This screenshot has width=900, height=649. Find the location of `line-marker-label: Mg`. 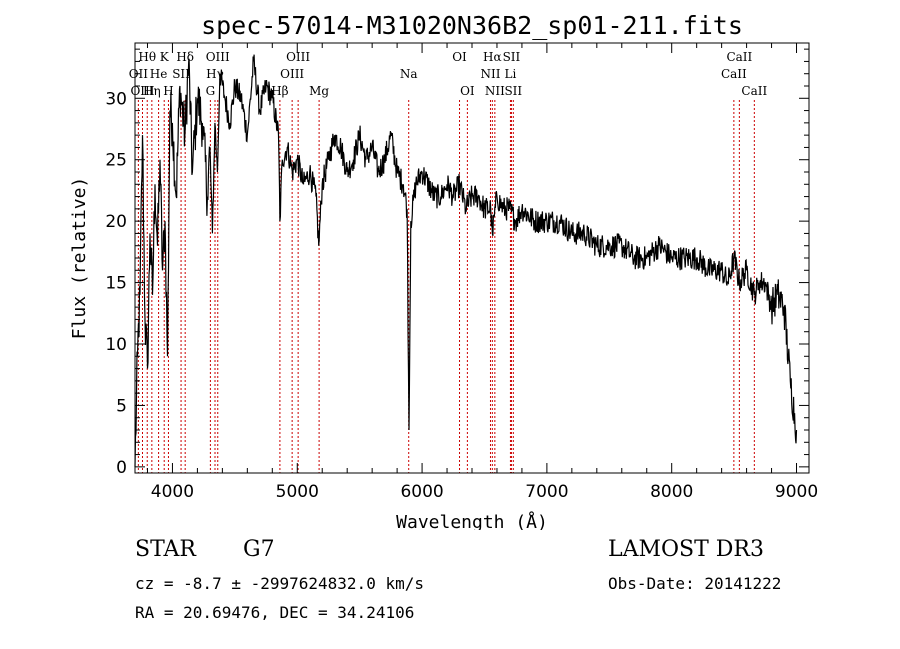

line-marker-label: Mg is located at coordinates (319, 91).